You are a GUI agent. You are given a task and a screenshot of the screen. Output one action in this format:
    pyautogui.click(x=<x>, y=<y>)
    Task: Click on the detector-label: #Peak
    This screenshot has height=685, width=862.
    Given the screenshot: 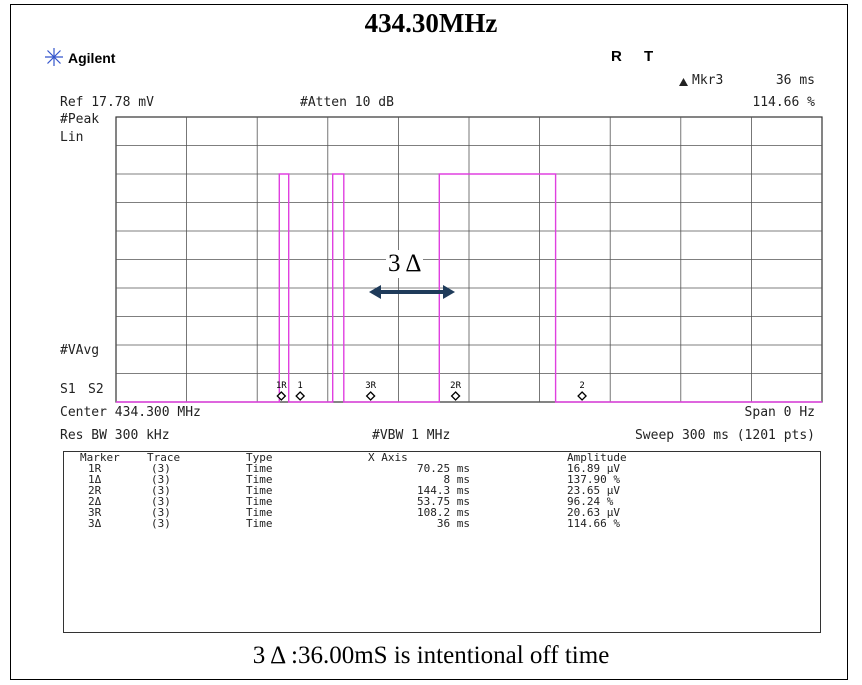 What is the action you would take?
    pyautogui.click(x=80, y=119)
    